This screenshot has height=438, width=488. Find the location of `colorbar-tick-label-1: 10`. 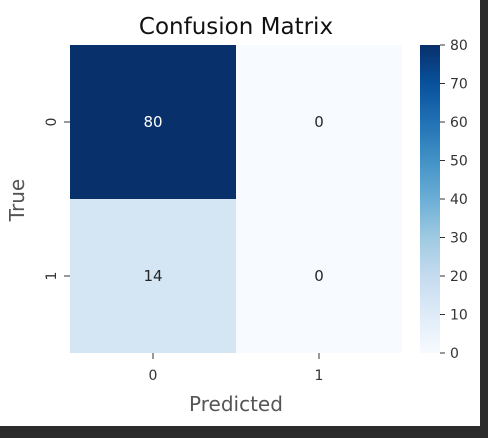

colorbar-tick-label-1: 10 is located at coordinates (459, 316).